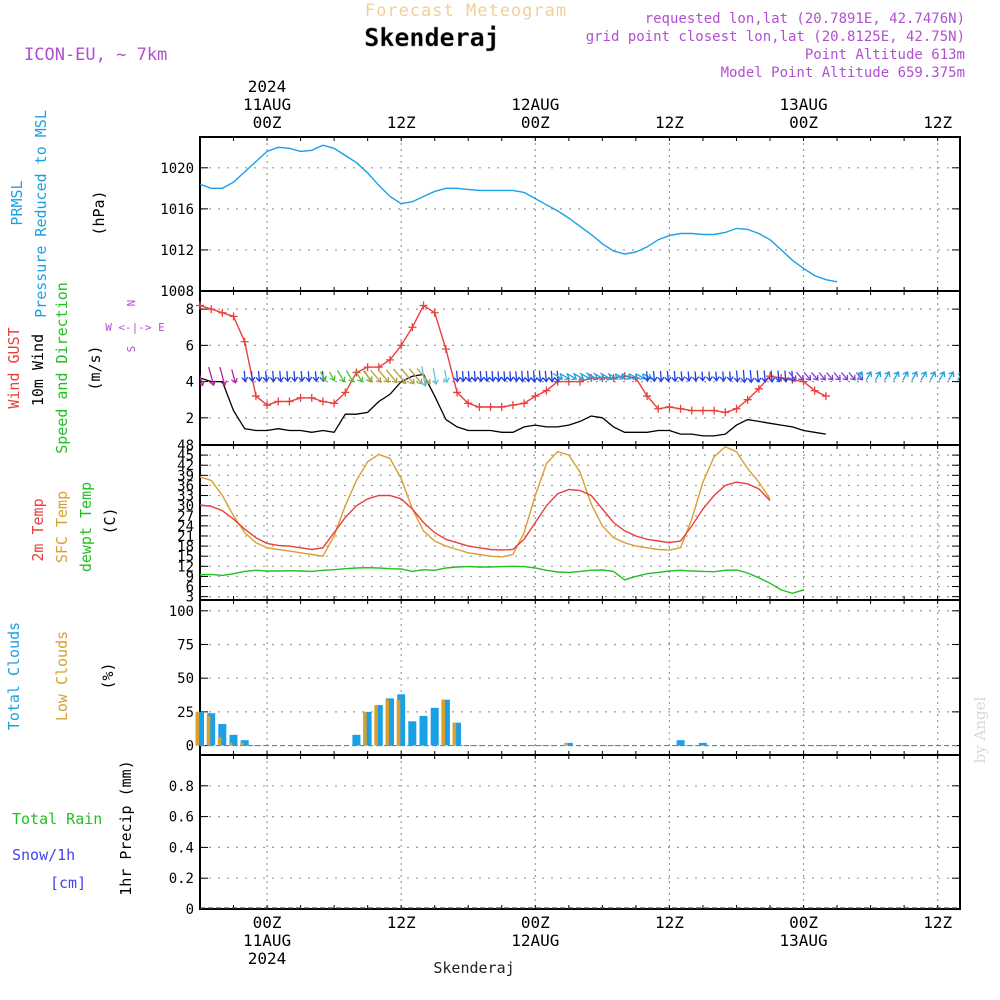 This screenshot has width=1000, height=1000. I want to click on y-tick-label: 75, so click(185, 645).